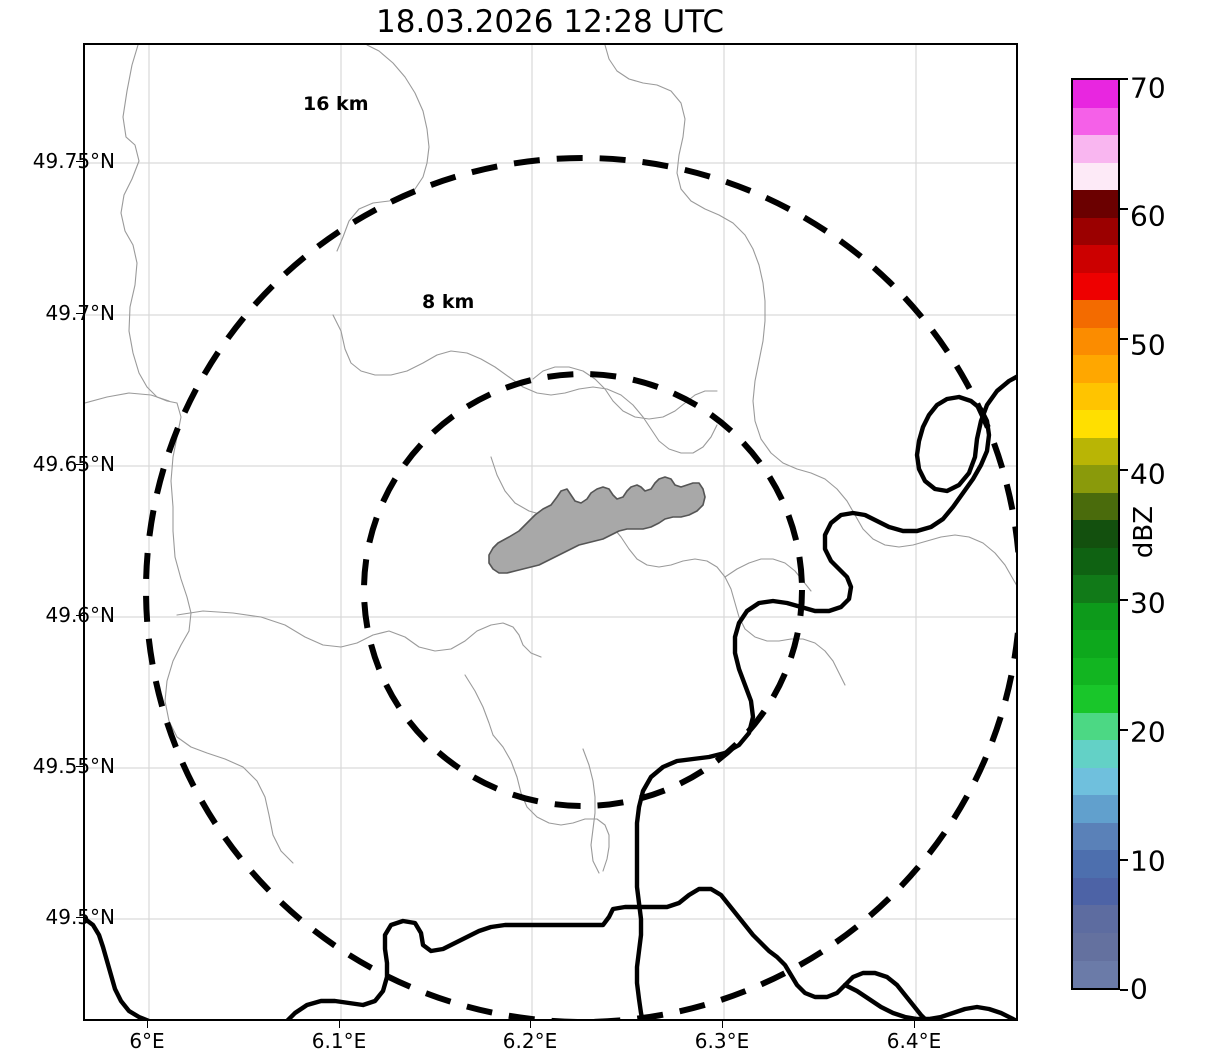 This screenshot has width=1207, height=1064. What do you see at coordinates (597, 525) in the screenshot?
I see `water-body-polygon` at bounding box center [597, 525].